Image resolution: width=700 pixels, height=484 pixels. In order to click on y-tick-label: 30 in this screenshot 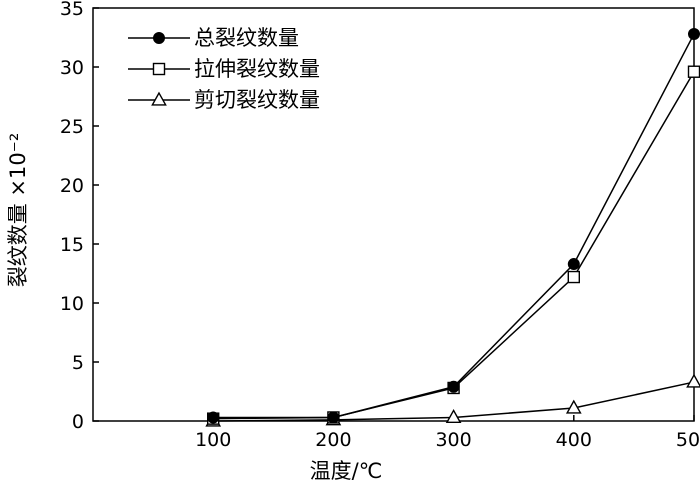, I will do `click(72, 68)`.